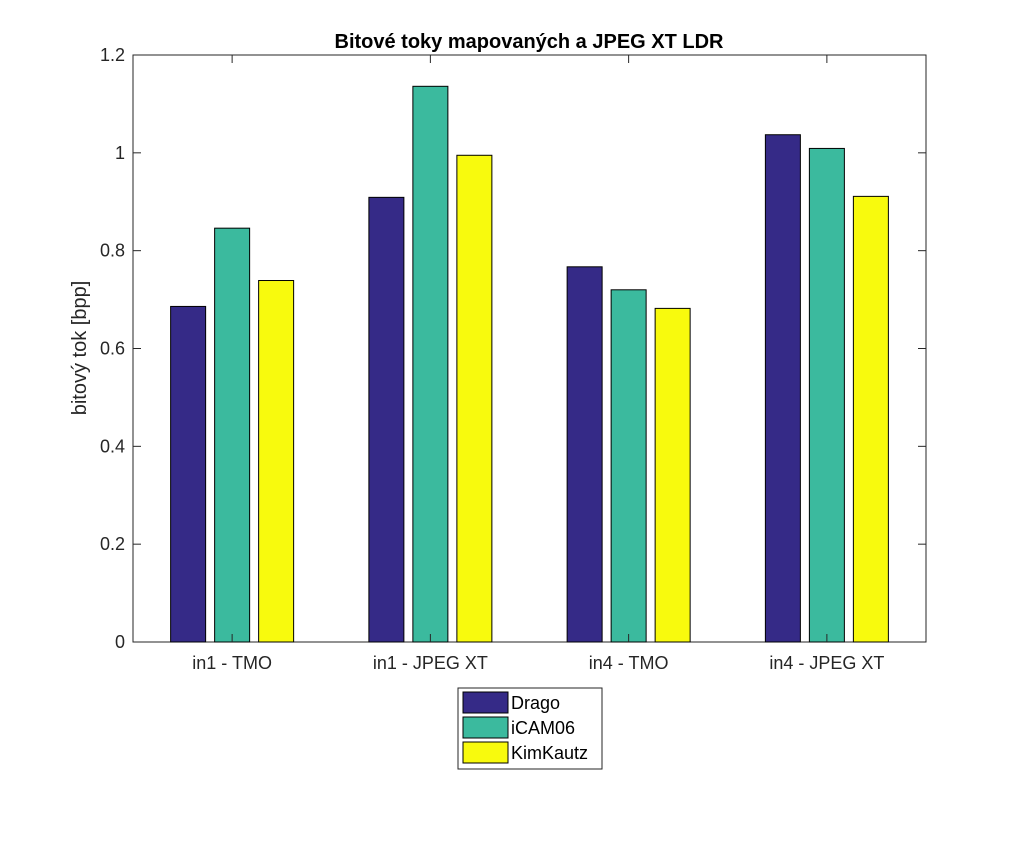  Describe the element at coordinates (549, 753) in the screenshot. I see `legend-label-kimkautz: KimKautz` at that location.